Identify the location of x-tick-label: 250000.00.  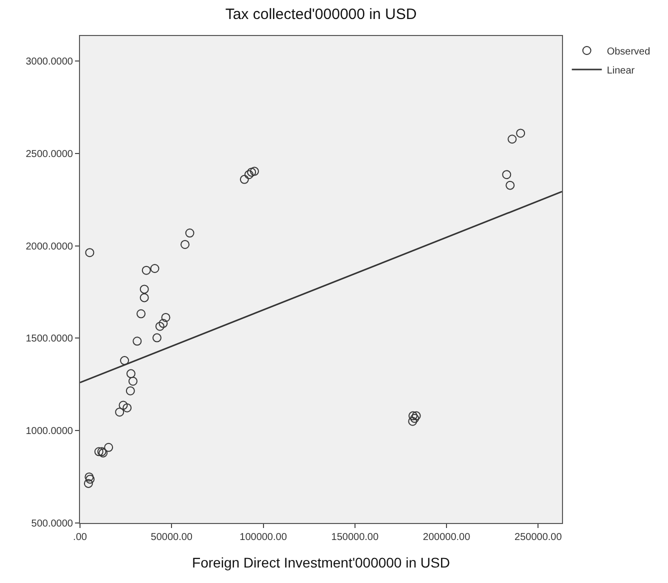
(538, 537).